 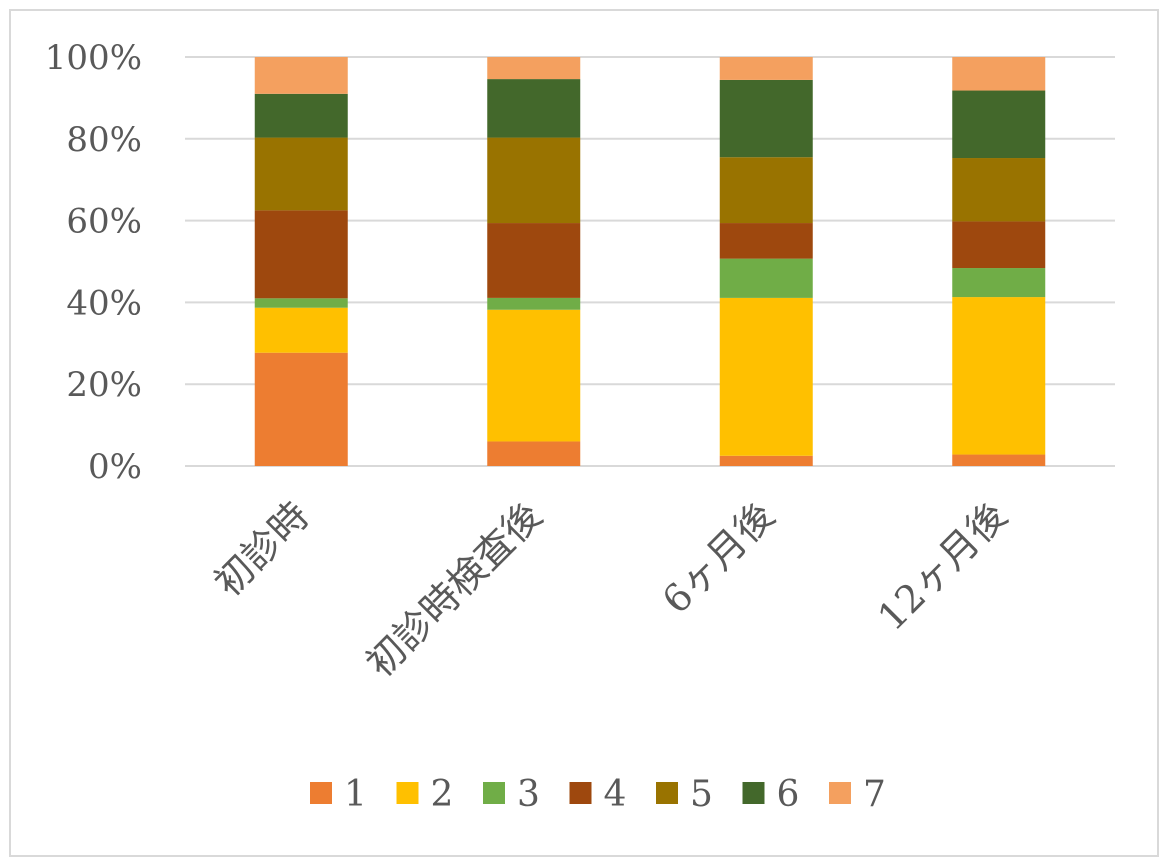 I want to click on legend-label: 4, so click(x=615, y=794).